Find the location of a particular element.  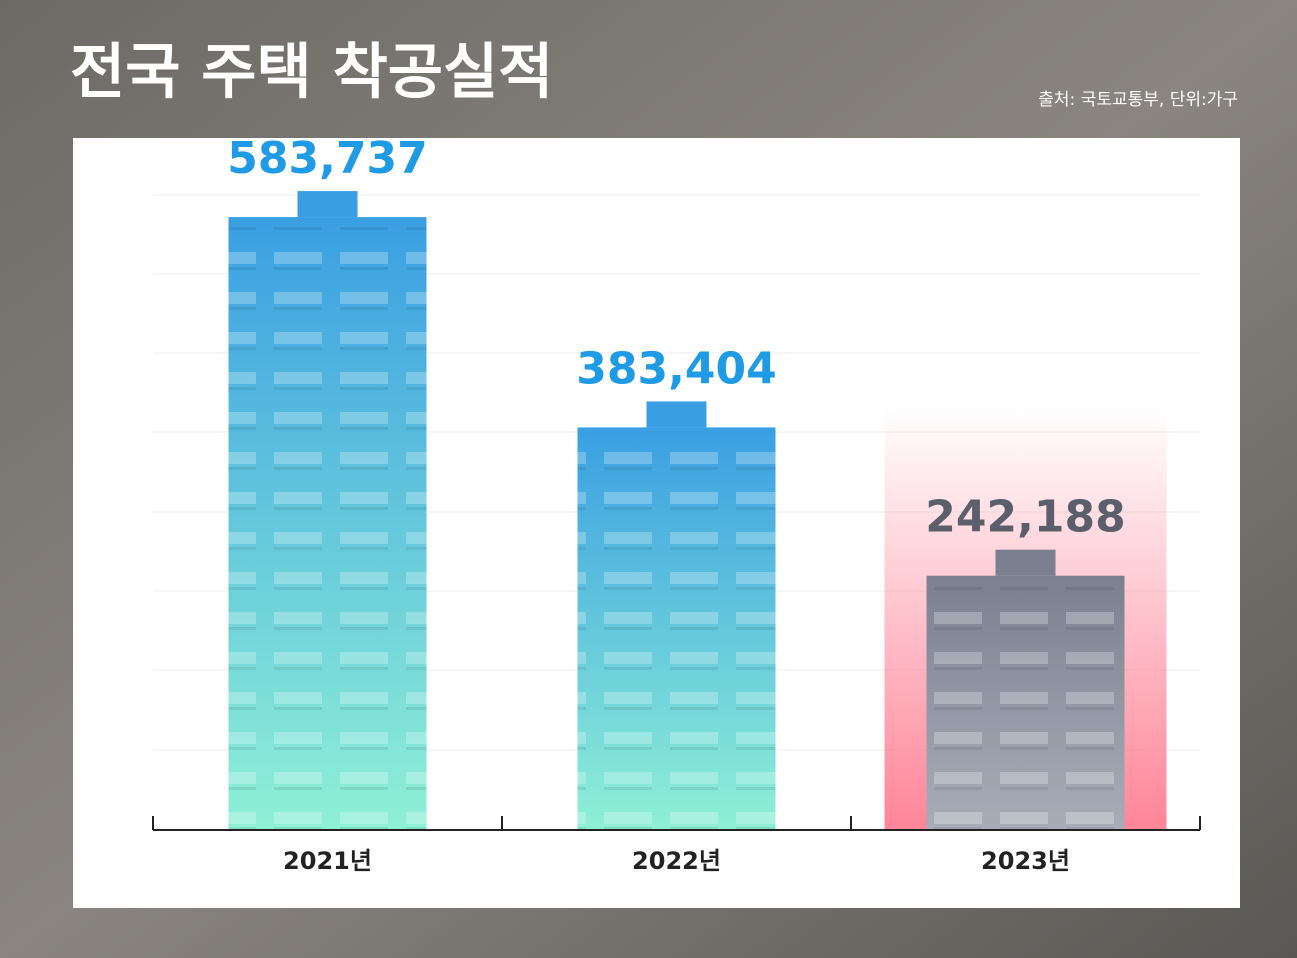

value-label: 383,404 is located at coordinates (676, 368).